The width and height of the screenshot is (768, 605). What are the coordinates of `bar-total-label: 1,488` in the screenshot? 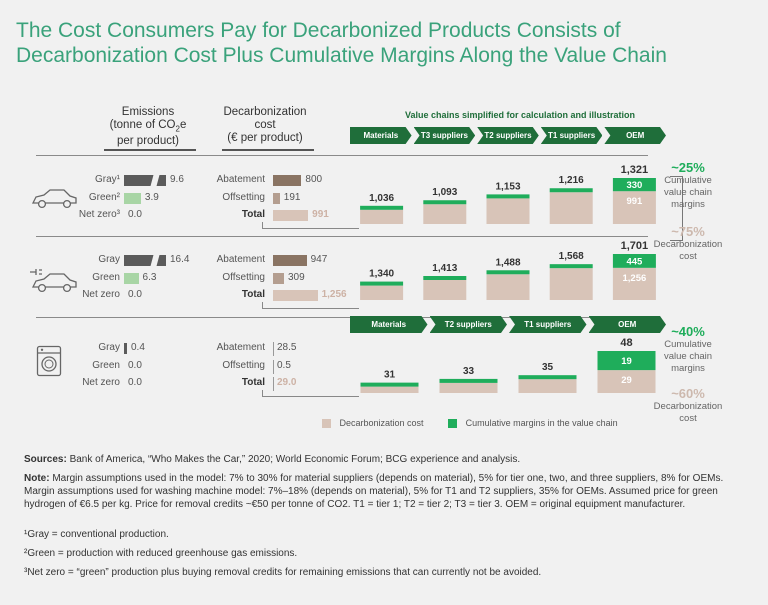 It's located at (507, 262).